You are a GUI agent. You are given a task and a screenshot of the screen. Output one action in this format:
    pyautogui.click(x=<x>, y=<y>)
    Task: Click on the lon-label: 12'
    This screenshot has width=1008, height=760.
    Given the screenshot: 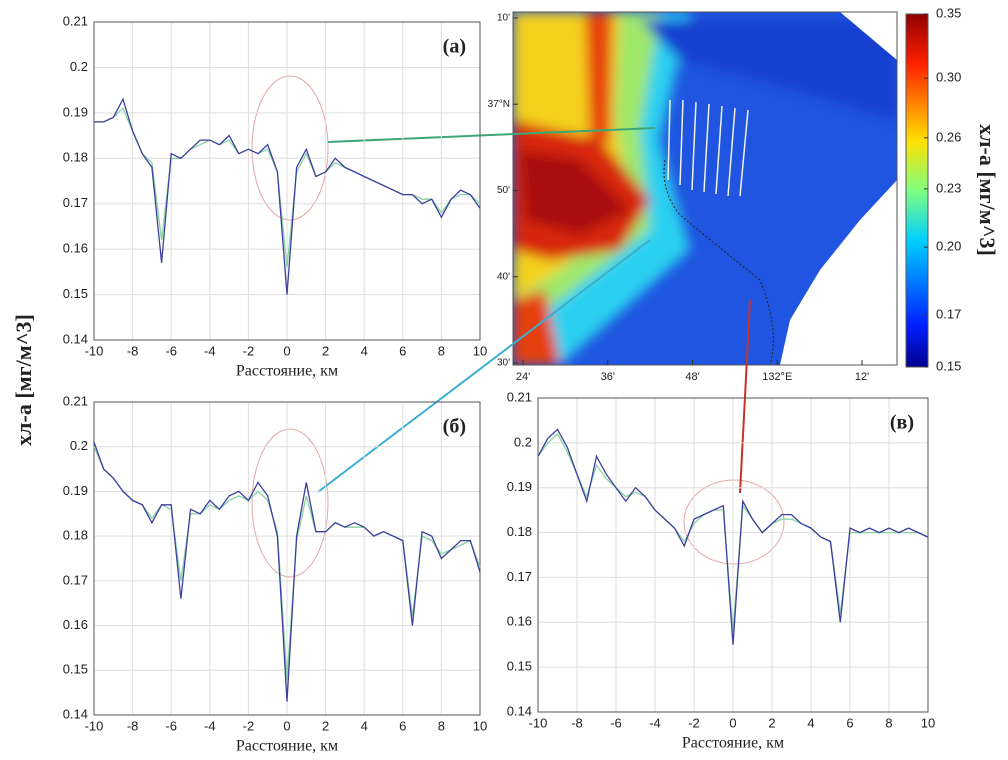 What is the action you would take?
    pyautogui.click(x=862, y=377)
    